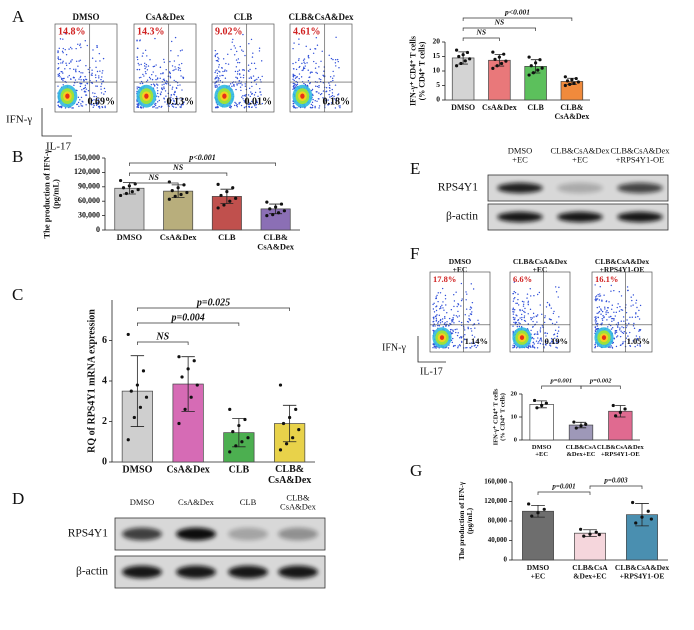 This screenshot has height=630, width=694. Describe the element at coordinates (321, 17) in the screenshot. I see `flow-title: CLB&CsA&Dex` at that location.